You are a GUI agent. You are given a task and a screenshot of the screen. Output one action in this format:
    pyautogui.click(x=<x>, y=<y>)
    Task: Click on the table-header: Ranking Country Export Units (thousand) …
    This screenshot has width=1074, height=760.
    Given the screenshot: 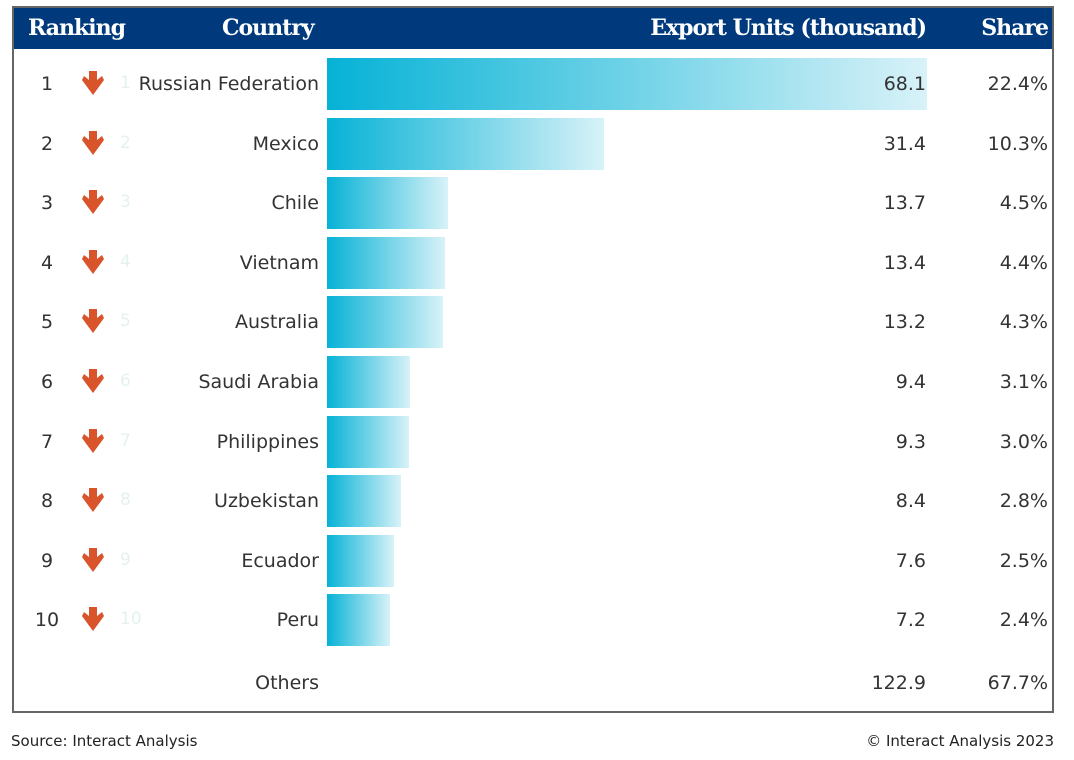 What is the action you would take?
    pyautogui.click(x=533, y=28)
    